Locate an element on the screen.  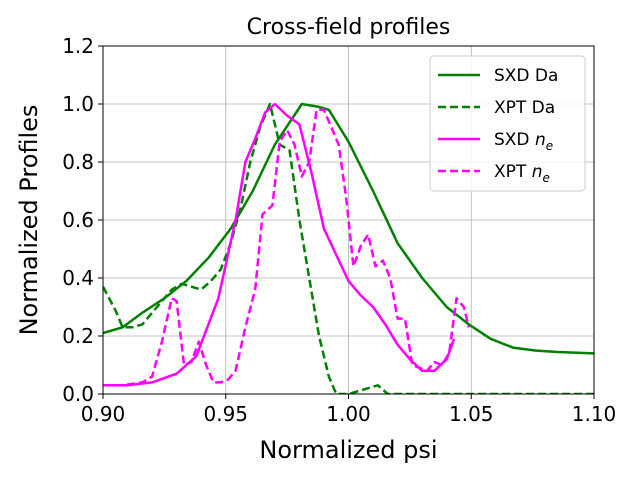
legend-label: SXD Da is located at coordinates (526, 76).